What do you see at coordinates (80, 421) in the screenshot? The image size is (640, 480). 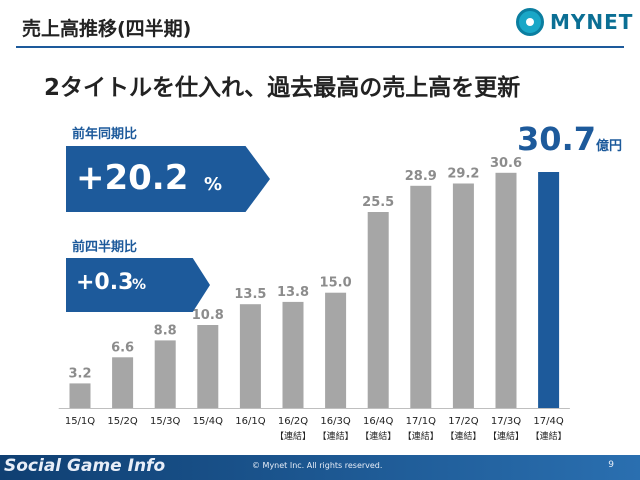 I see `x-tick-label-15/1Q: 15/1Q` at bounding box center [80, 421].